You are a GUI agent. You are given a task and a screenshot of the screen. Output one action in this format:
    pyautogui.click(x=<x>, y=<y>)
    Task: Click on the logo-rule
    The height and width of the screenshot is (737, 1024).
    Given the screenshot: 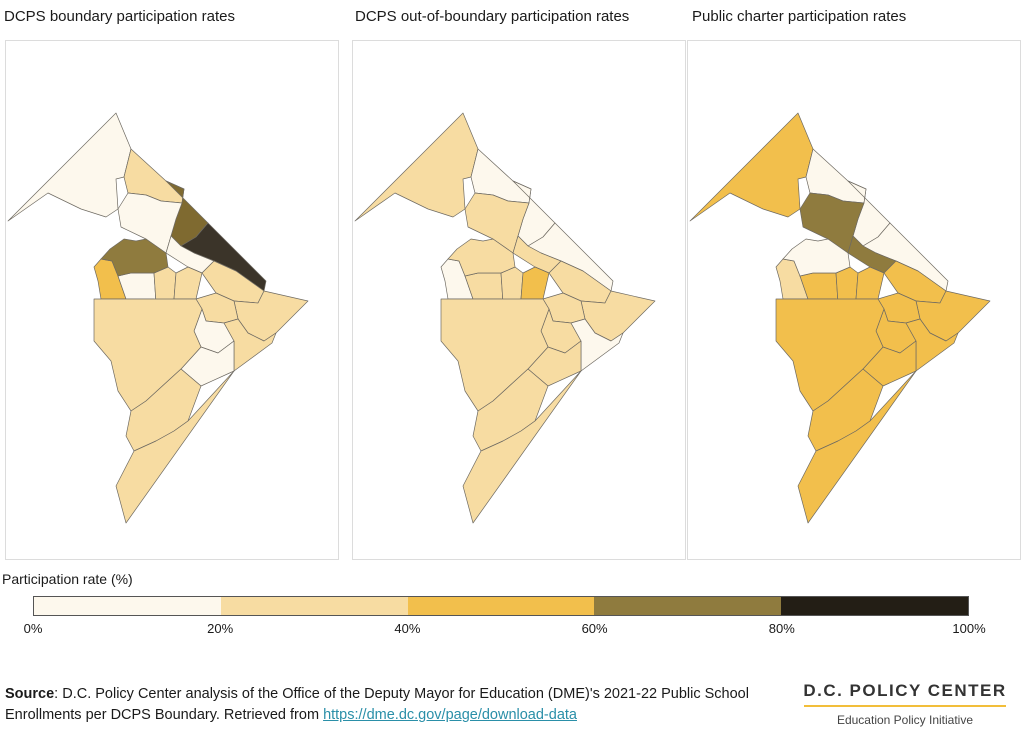 What is the action you would take?
    pyautogui.click(x=905, y=706)
    